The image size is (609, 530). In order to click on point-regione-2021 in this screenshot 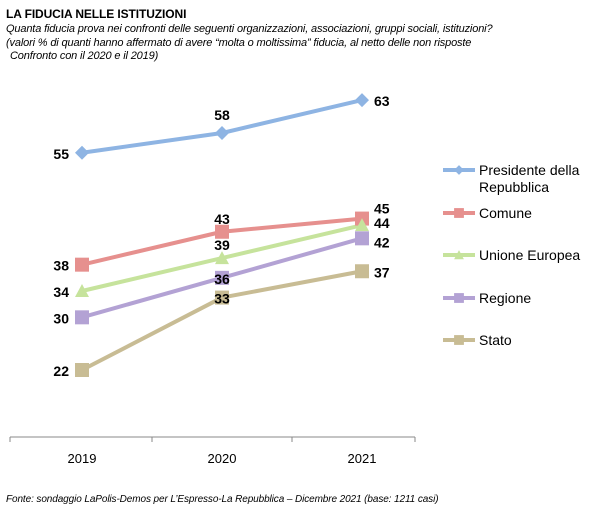, I will do `click(362, 238)`.